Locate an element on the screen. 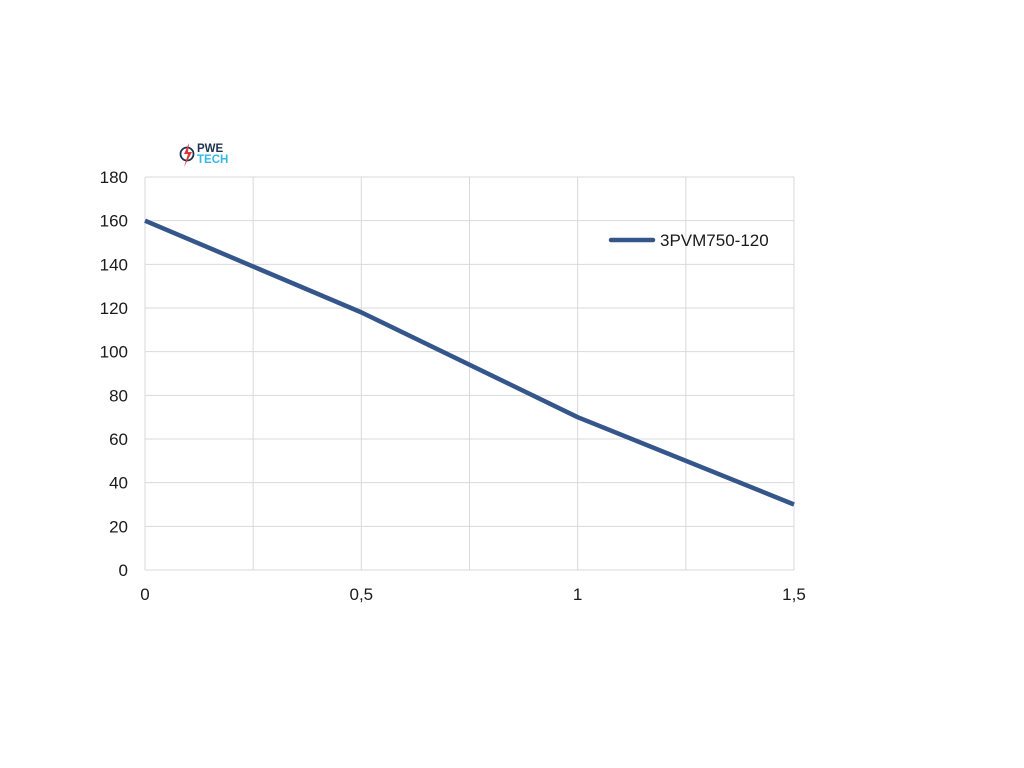  logo-text-tech: TECH is located at coordinates (212, 160).